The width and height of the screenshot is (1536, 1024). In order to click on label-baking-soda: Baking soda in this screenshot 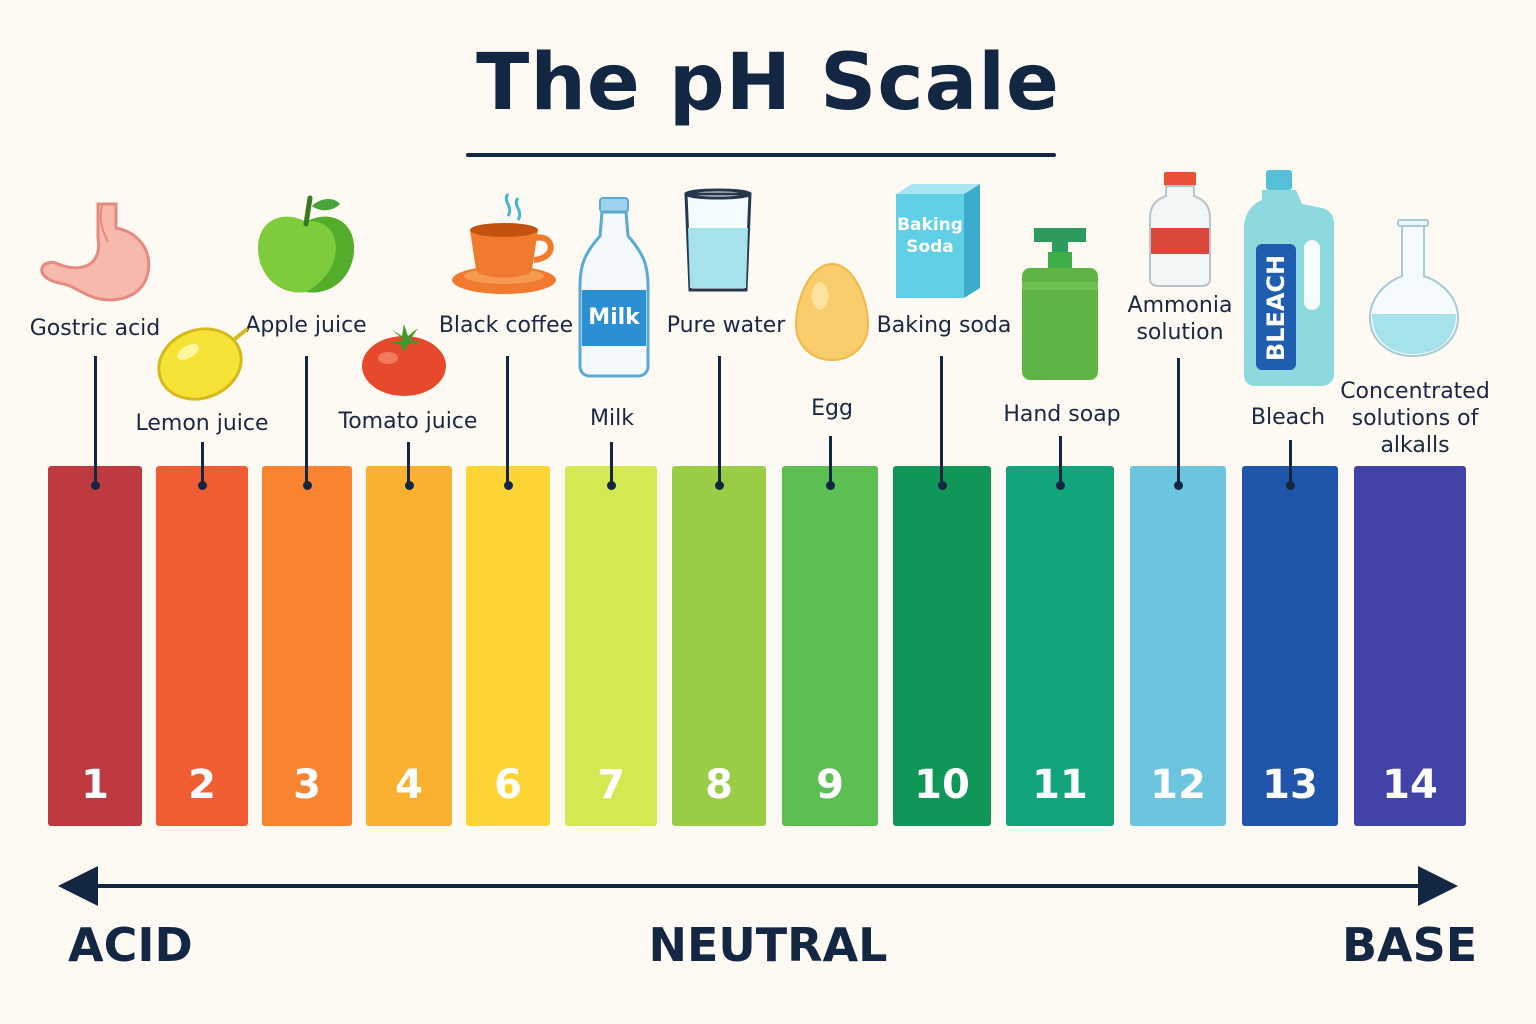, I will do `click(944, 325)`.